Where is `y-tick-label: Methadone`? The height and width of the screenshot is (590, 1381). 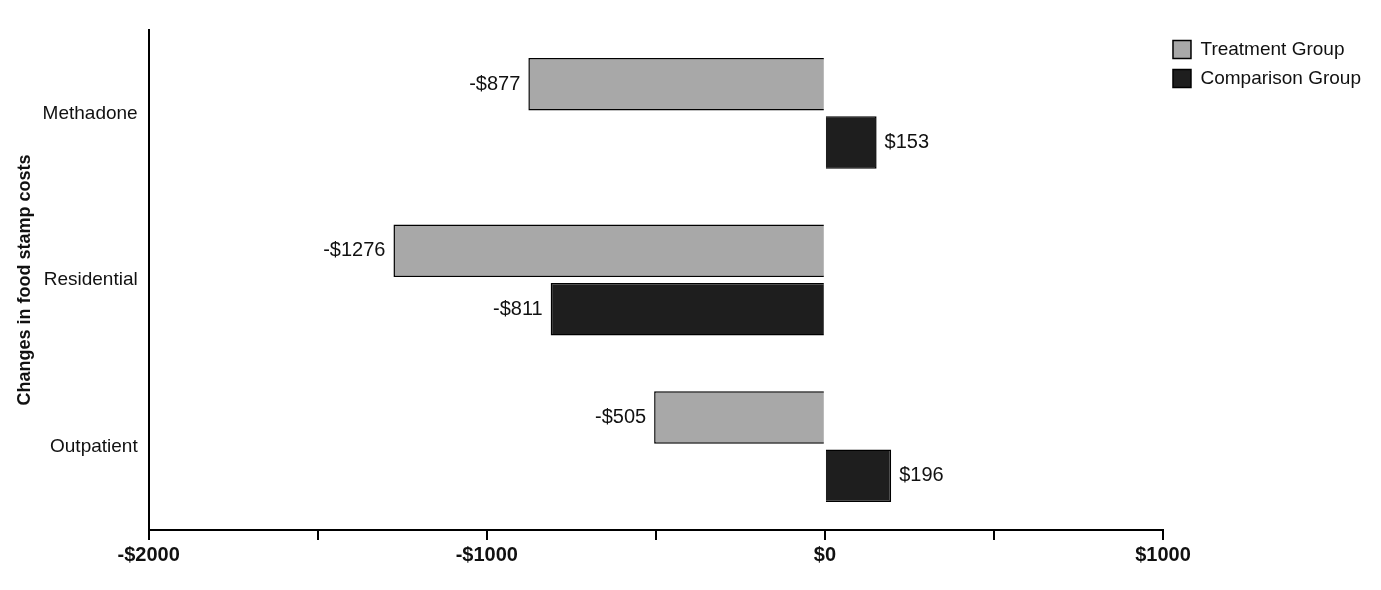 y-tick-label: Methadone is located at coordinates (90, 112).